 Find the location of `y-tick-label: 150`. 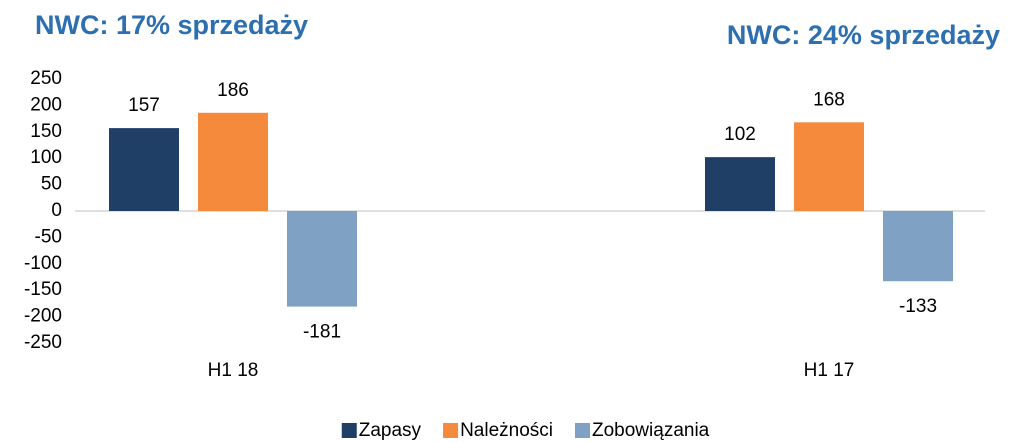

y-tick-label: 150 is located at coordinates (46, 131).